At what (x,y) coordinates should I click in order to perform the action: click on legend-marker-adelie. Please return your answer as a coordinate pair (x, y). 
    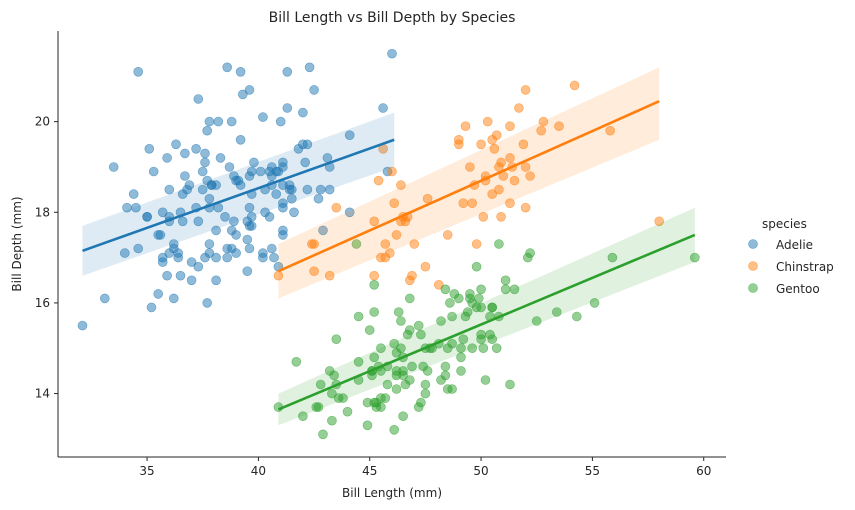
    Looking at the image, I should click on (753, 244).